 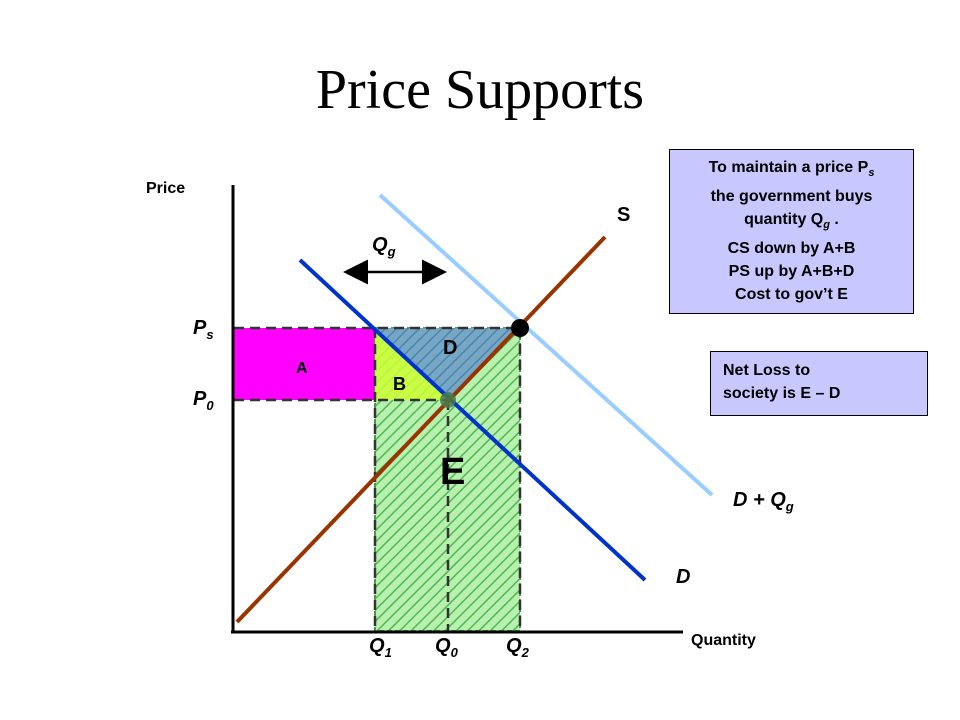 I want to click on info-line-1: To maintain a price Ps, so click(x=791, y=169).